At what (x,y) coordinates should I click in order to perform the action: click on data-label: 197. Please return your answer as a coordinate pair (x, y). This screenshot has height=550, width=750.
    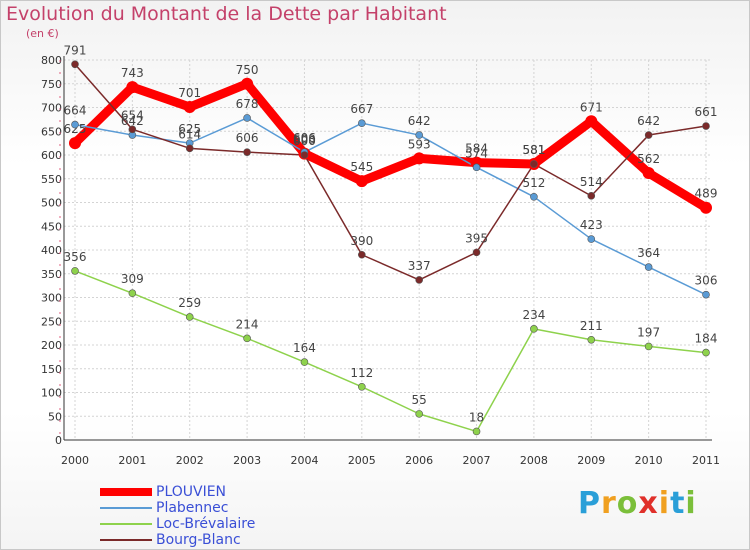
    Looking at the image, I should click on (648, 332).